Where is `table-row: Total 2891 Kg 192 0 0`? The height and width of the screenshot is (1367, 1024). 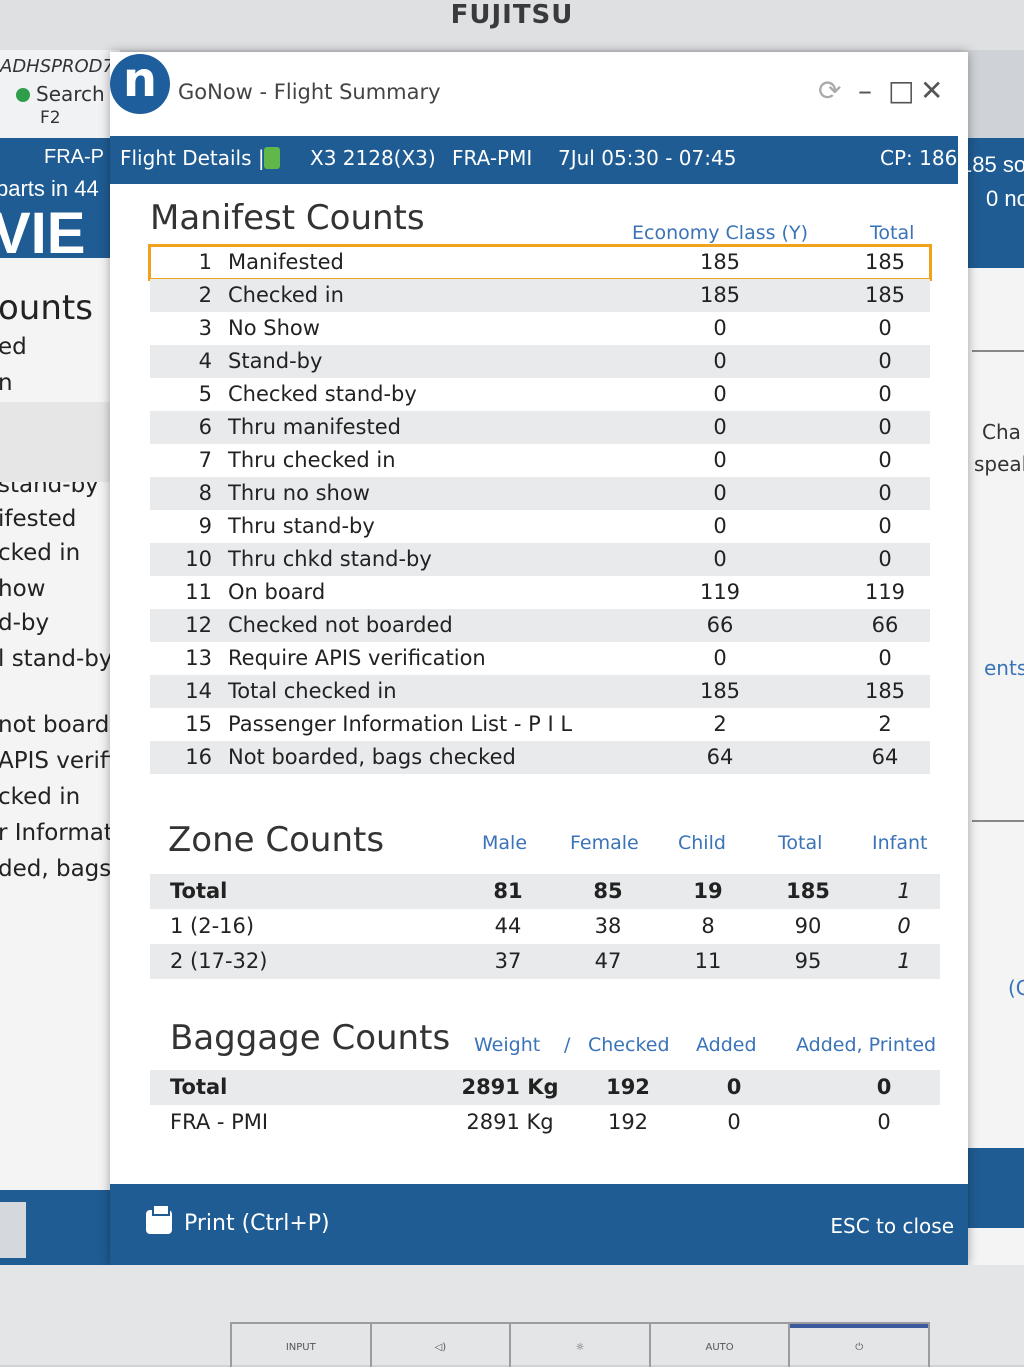
table-row: Total 2891 Kg 192 0 0 is located at coordinates (545, 1087).